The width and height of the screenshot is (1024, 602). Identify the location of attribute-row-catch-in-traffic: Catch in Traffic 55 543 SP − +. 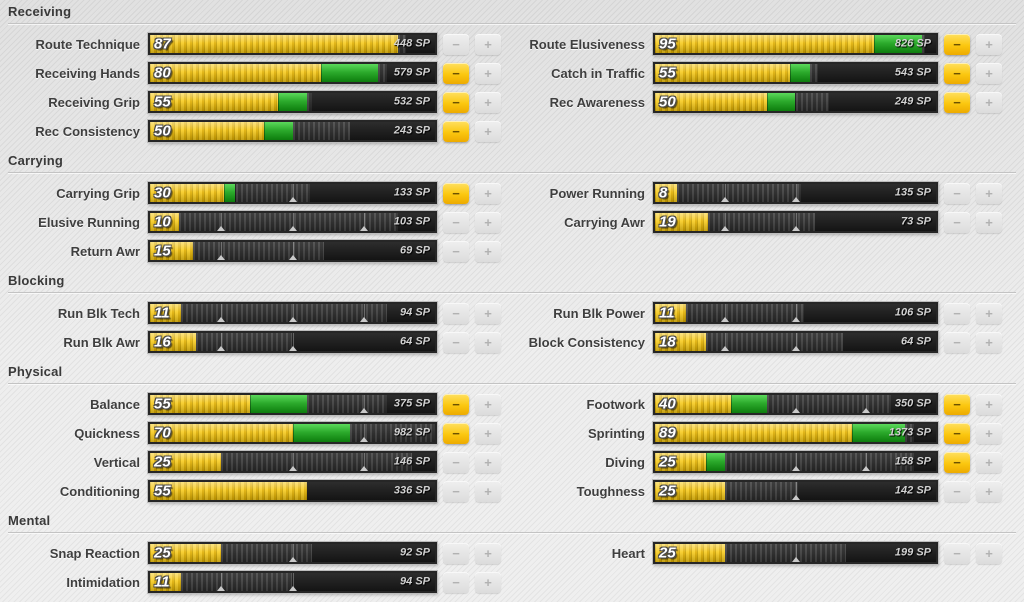
(768, 73).